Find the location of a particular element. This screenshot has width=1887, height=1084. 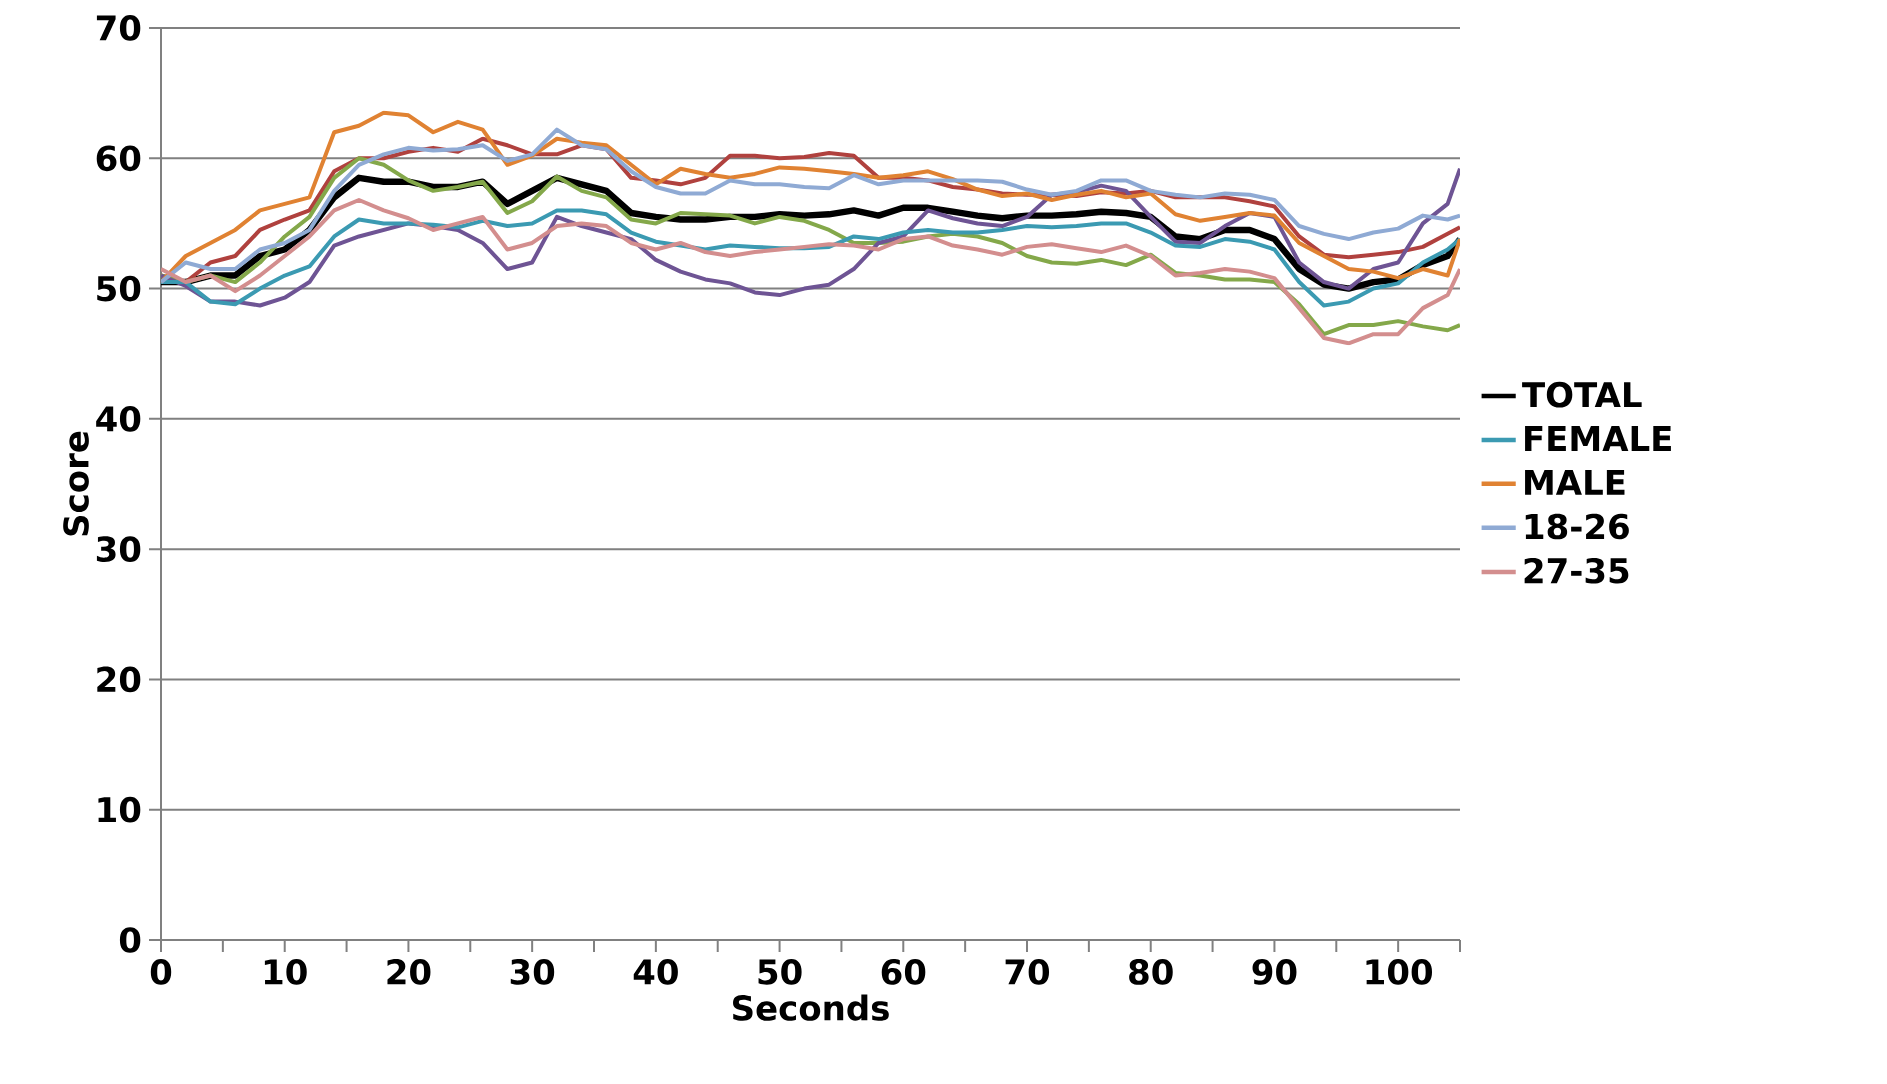

y-tick-label: 70 is located at coordinates (118, 28).